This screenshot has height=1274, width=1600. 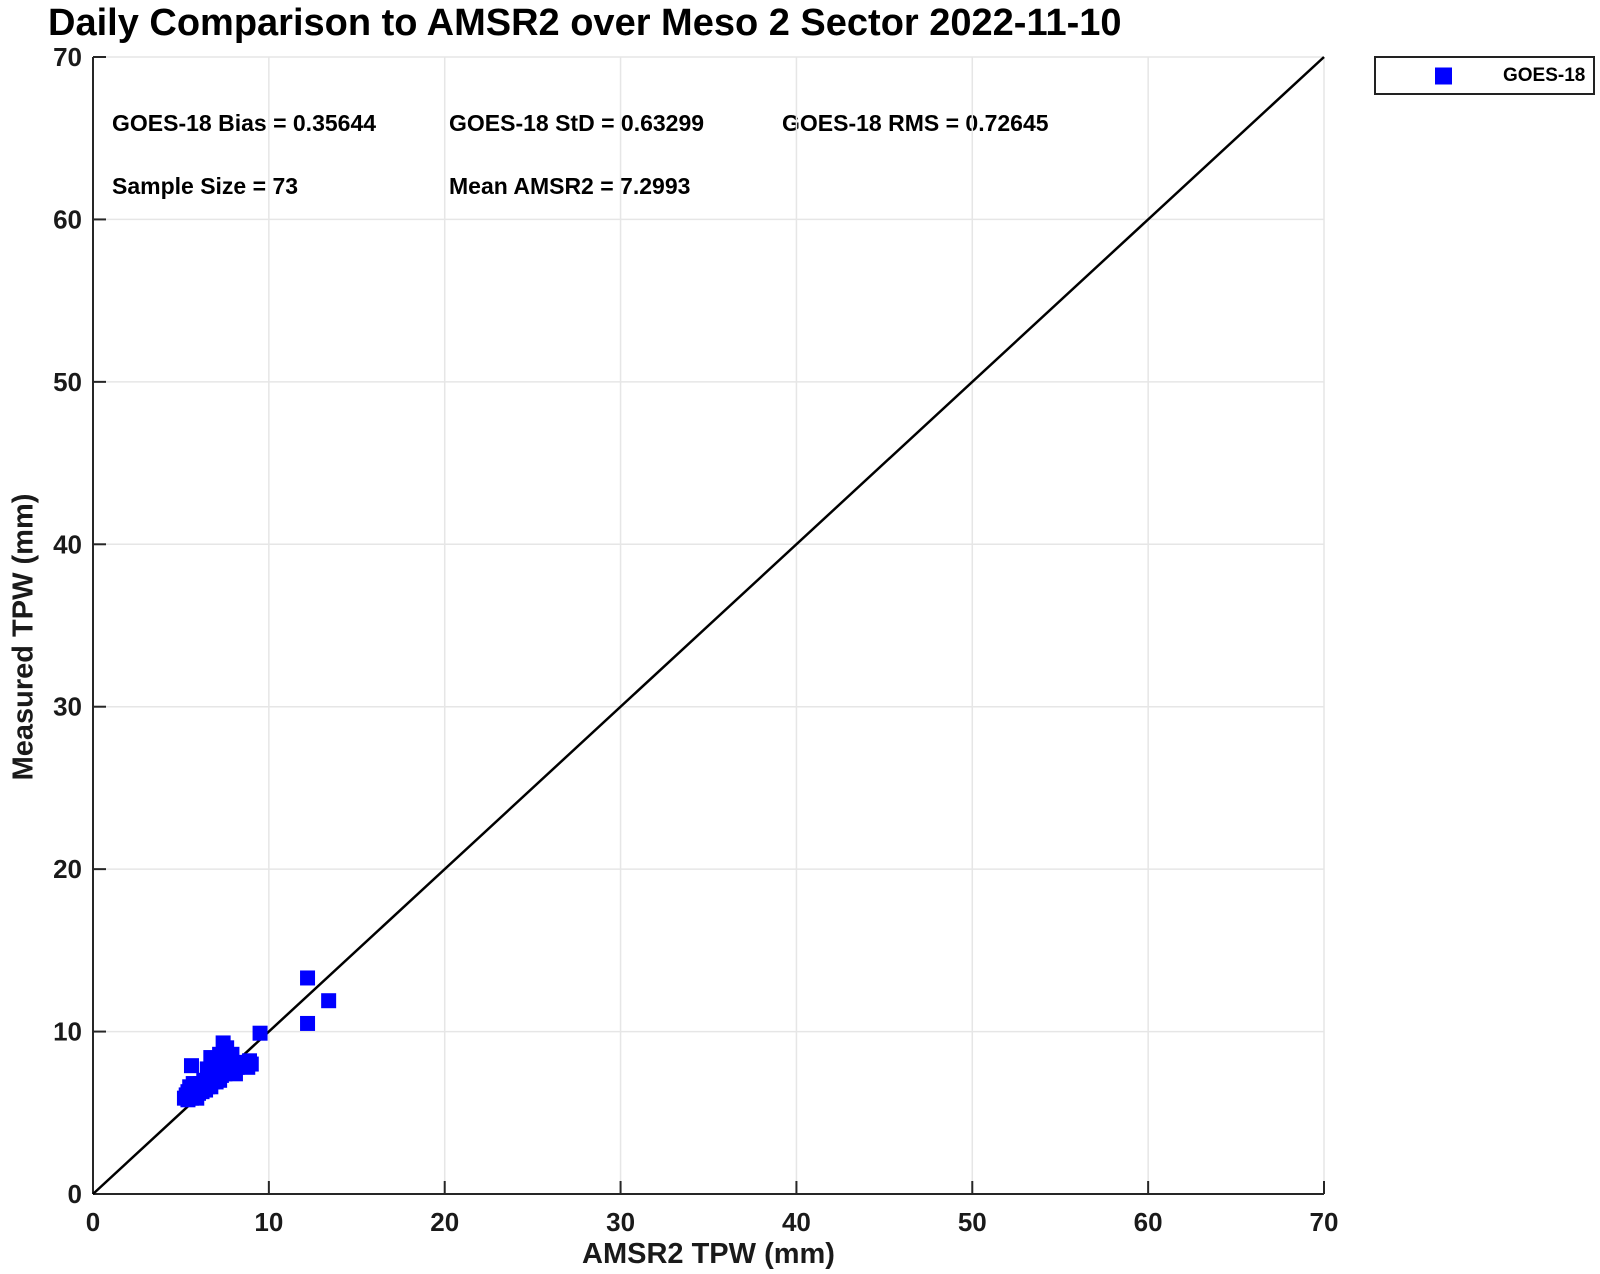 What do you see at coordinates (570, 186) in the screenshot?
I see `stat-mean-amsr2: Mean AMSR2 = 7.2993` at bounding box center [570, 186].